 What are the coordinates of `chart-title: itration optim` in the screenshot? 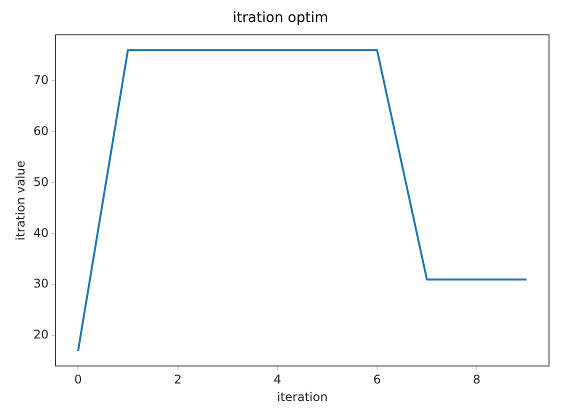 It's located at (280, 18).